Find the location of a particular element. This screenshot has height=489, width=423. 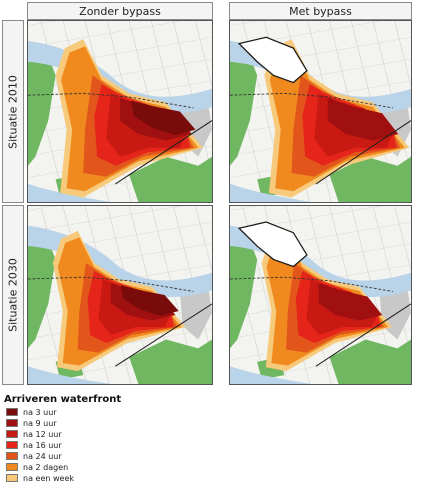

column-header-zonder-bypass: Zonder bypass is located at coordinates (120, 11).